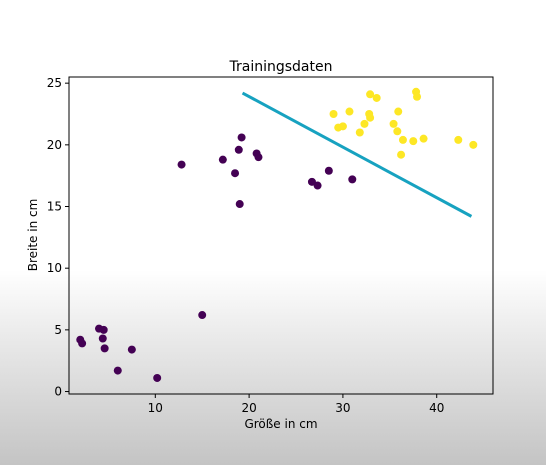 This screenshot has height=465, width=546. I want to click on y-tick-label: 20, so click(54, 145).